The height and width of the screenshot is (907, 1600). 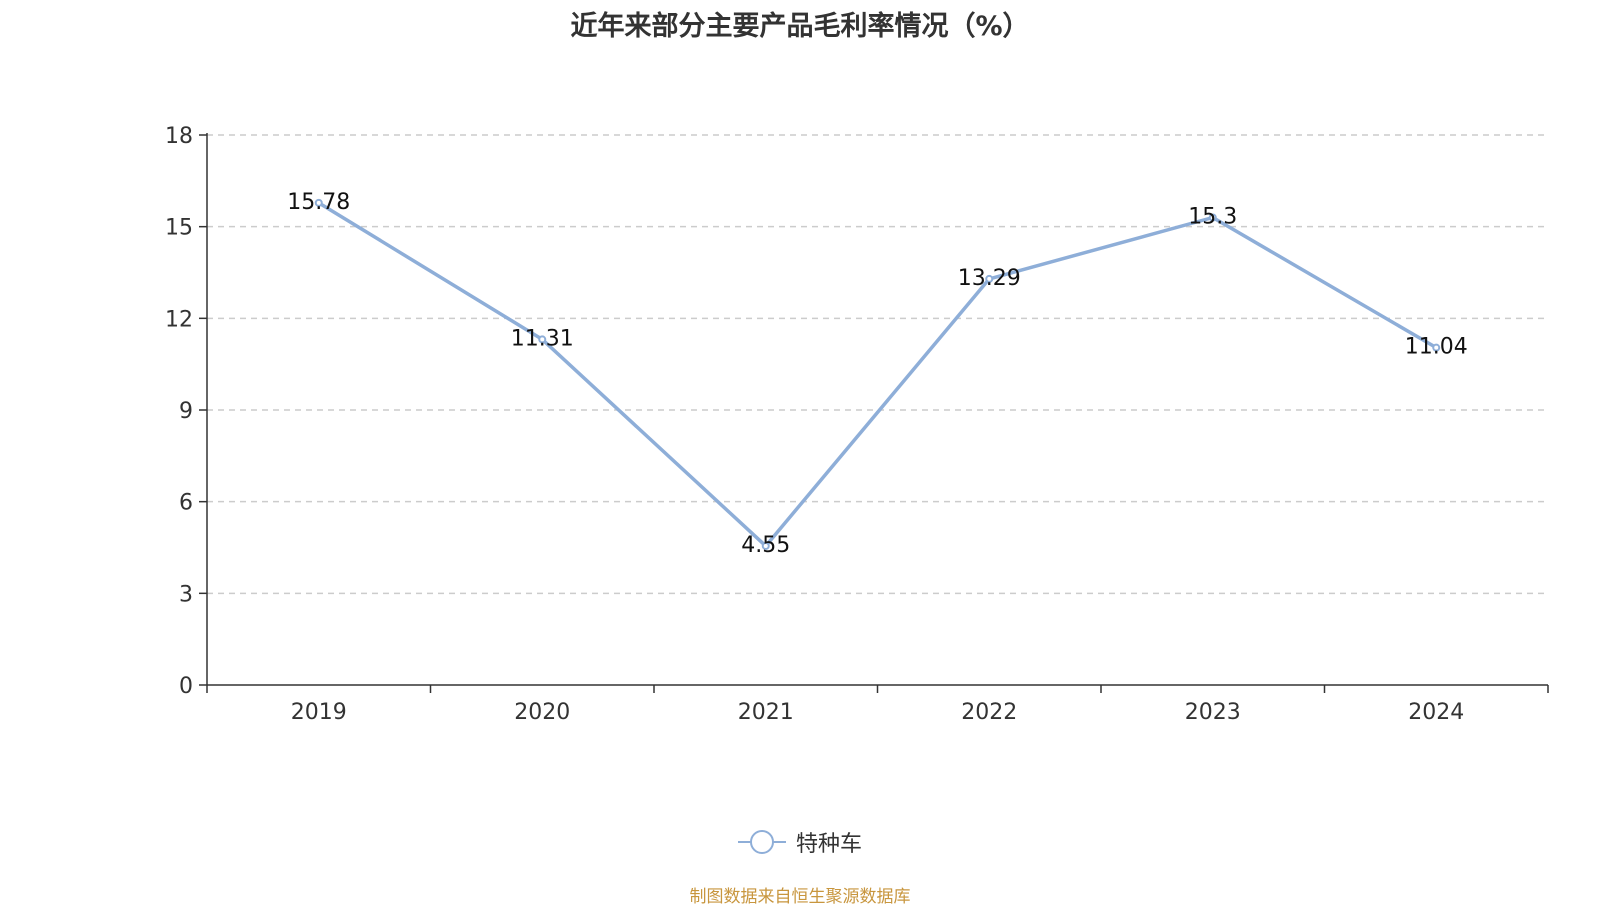 What do you see at coordinates (542, 712) in the screenshot?
I see `x-tick-label: 2020` at bounding box center [542, 712].